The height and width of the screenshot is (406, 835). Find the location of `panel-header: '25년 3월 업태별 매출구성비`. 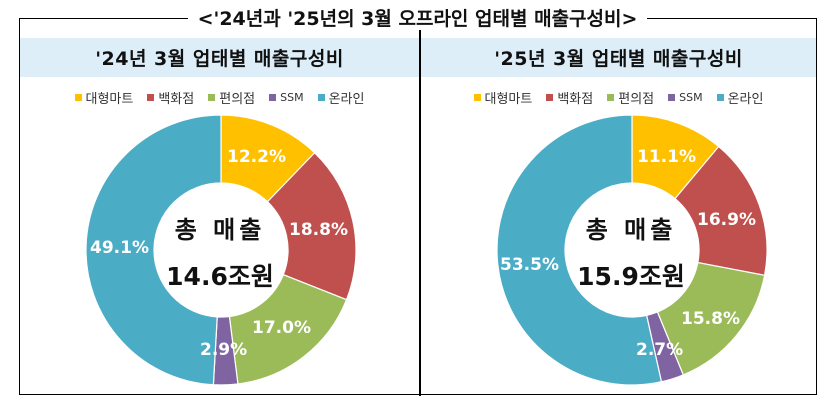

panel-header: '25년 3월 업태별 매출구성비 is located at coordinates (618, 57).